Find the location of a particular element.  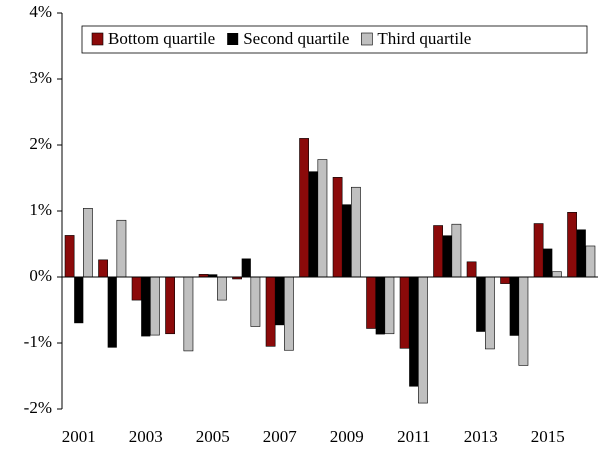

y-tick-label: 1% is located at coordinates (40, 209).